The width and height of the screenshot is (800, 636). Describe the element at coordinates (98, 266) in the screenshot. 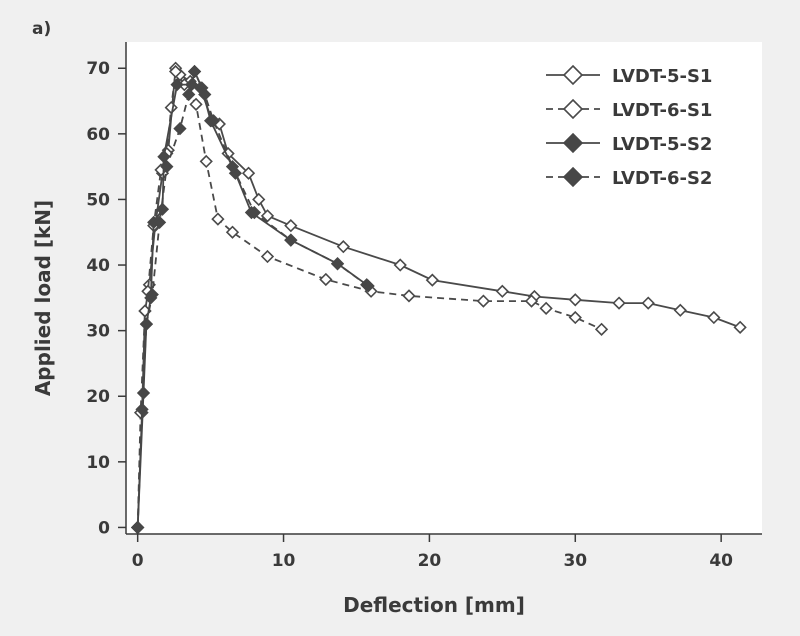

I see `y-tick-label: 40` at that location.